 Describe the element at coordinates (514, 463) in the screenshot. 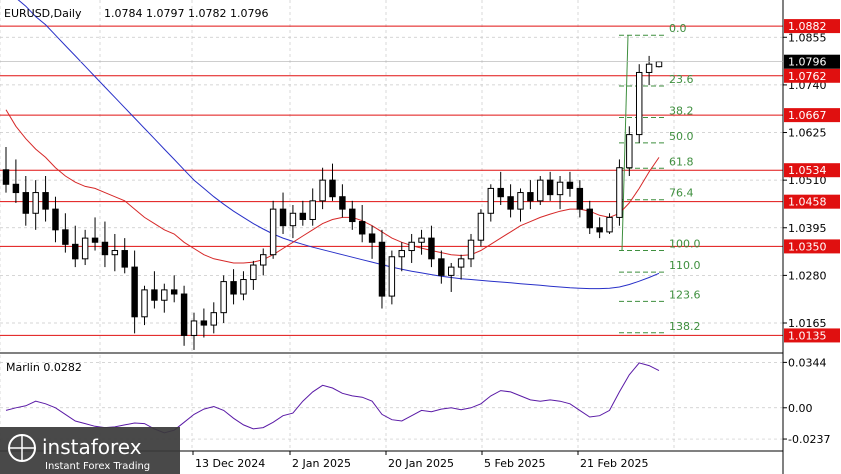

I see `x-tick-label: 5 Feb 2025` at that location.